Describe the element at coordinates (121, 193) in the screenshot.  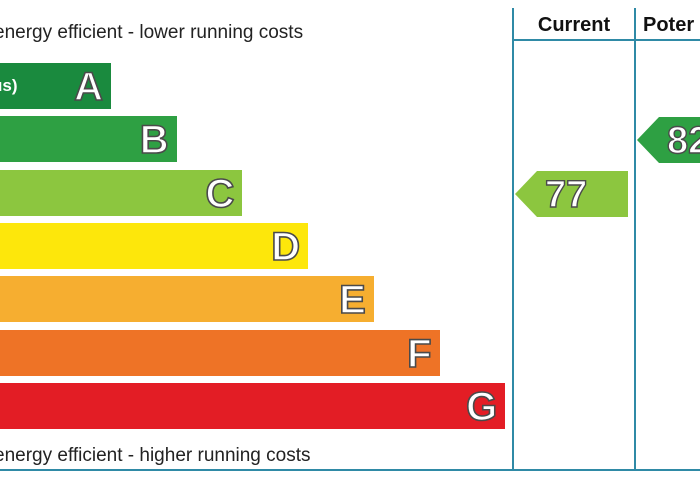
I see `band-c: )C` at that location.